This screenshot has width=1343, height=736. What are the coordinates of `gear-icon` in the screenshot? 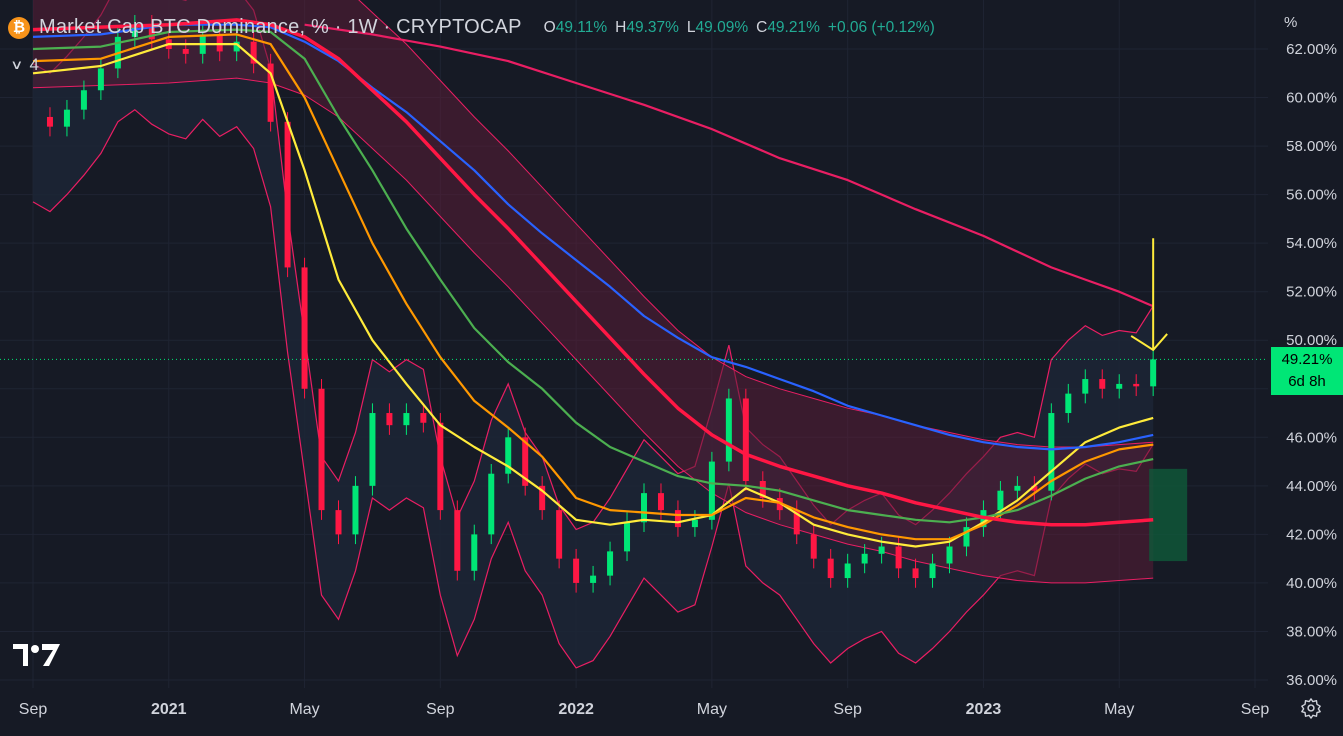 It's located at (1311, 708).